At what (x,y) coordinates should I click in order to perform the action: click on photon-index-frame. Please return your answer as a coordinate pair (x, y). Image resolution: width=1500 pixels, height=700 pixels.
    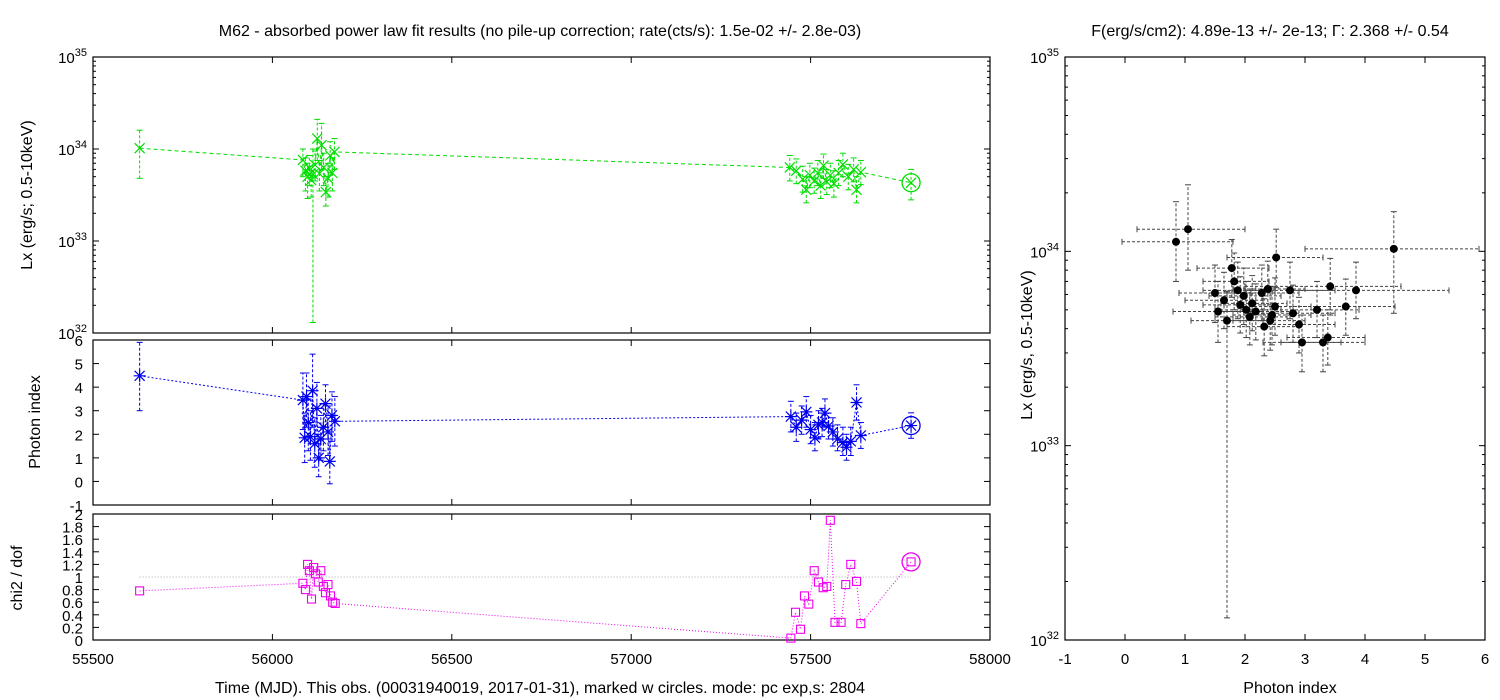
    Looking at the image, I should click on (541, 422).